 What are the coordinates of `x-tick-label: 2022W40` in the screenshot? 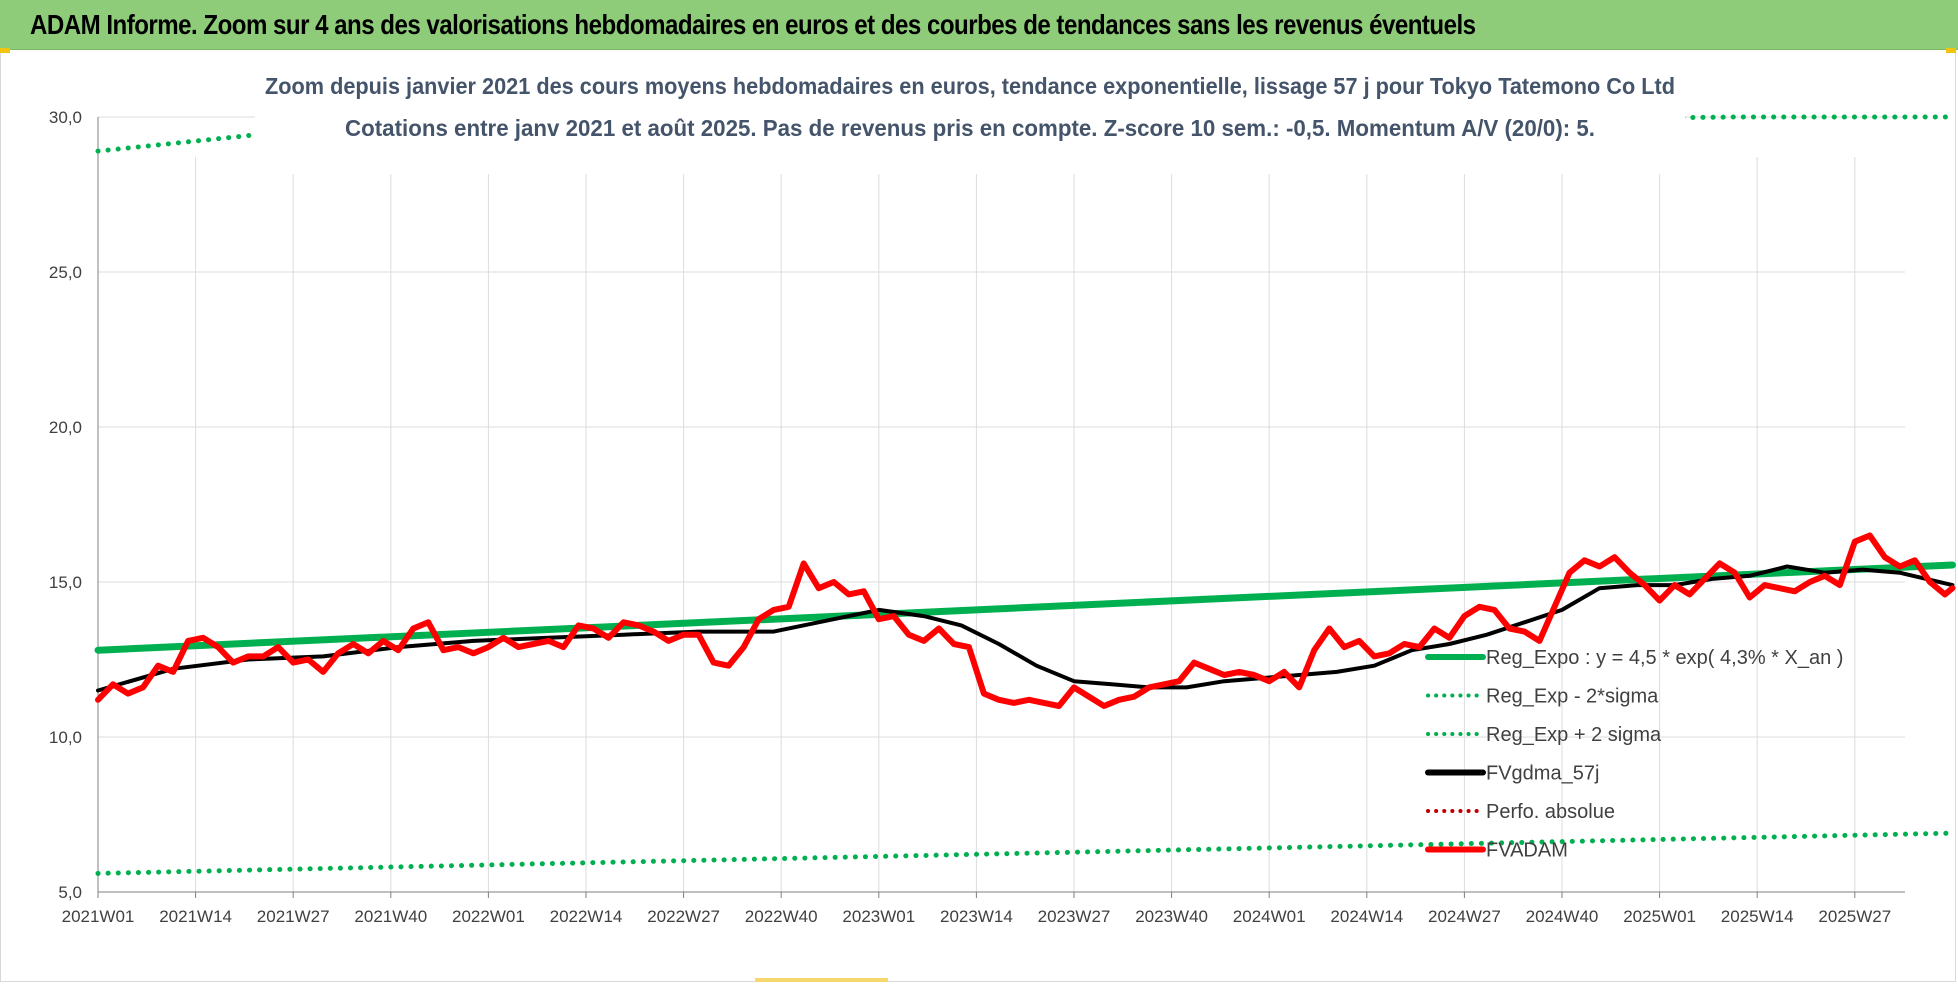 It's located at (781, 916).